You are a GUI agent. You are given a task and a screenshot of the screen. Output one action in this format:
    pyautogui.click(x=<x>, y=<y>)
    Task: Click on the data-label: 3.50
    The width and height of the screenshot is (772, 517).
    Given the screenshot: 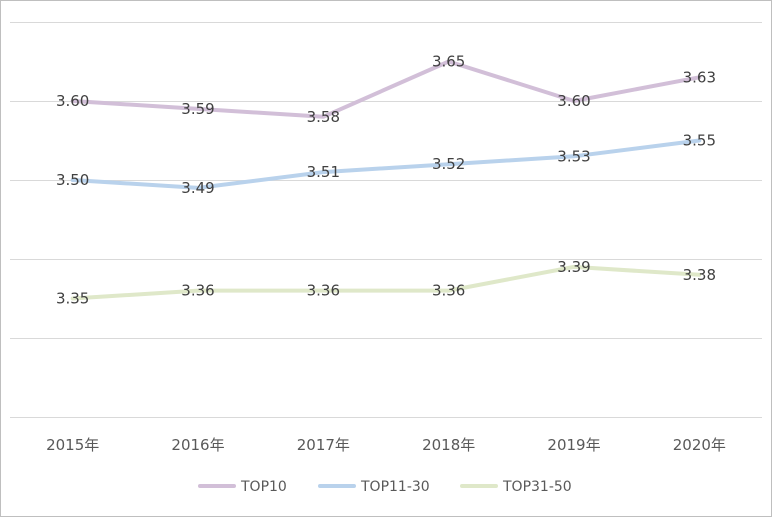 What is the action you would take?
    pyautogui.click(x=72, y=180)
    